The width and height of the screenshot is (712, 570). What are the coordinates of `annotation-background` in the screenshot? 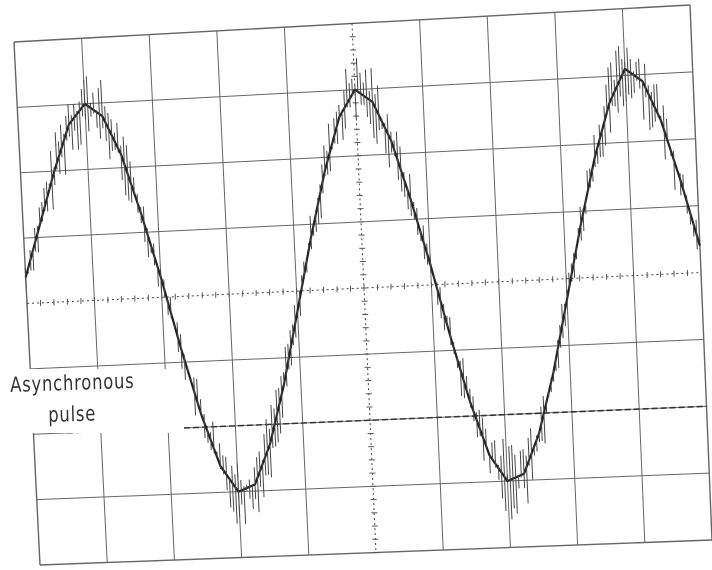 It's located at (95, 401).